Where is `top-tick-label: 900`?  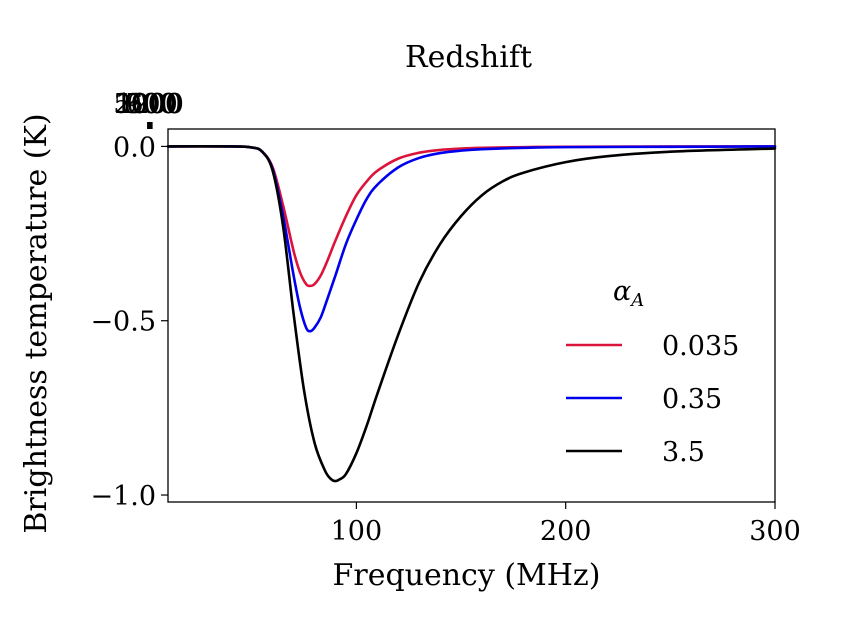 top-tick-label: 900 is located at coordinates (151, 104).